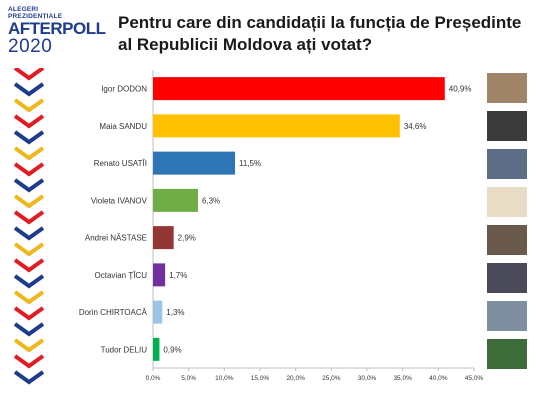  I want to click on decorative-chevron-stripe, so click(29, 226).